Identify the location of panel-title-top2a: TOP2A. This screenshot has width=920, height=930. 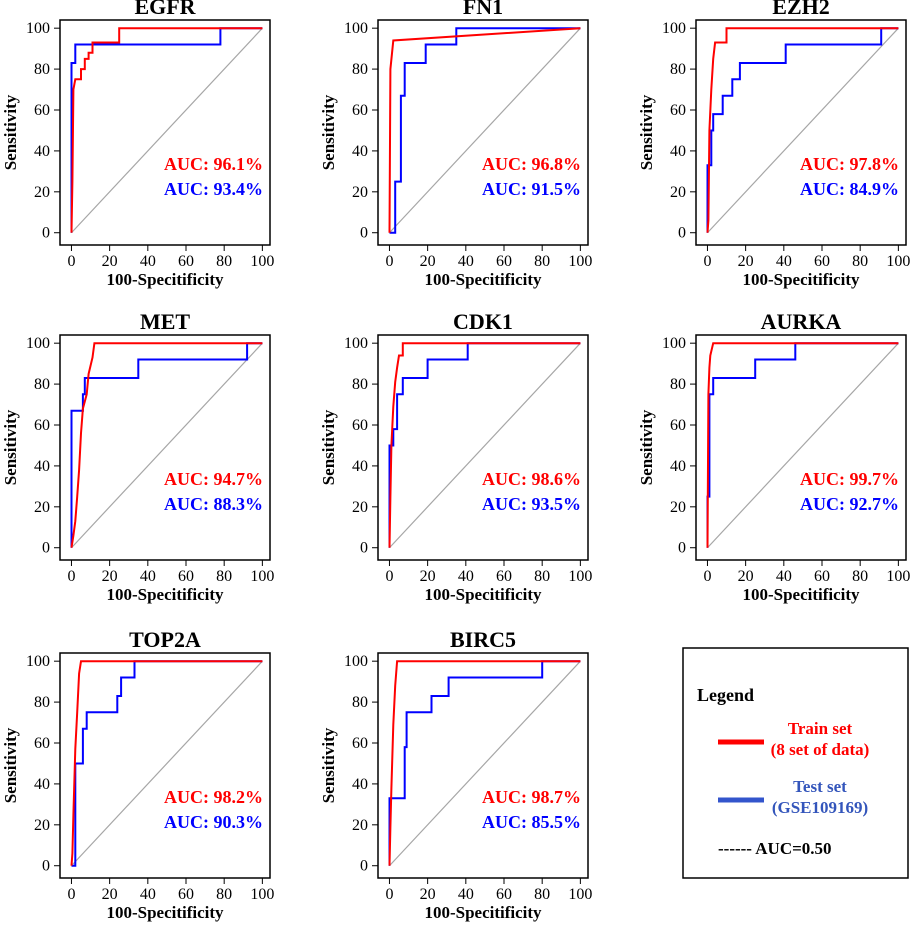
(165, 639).